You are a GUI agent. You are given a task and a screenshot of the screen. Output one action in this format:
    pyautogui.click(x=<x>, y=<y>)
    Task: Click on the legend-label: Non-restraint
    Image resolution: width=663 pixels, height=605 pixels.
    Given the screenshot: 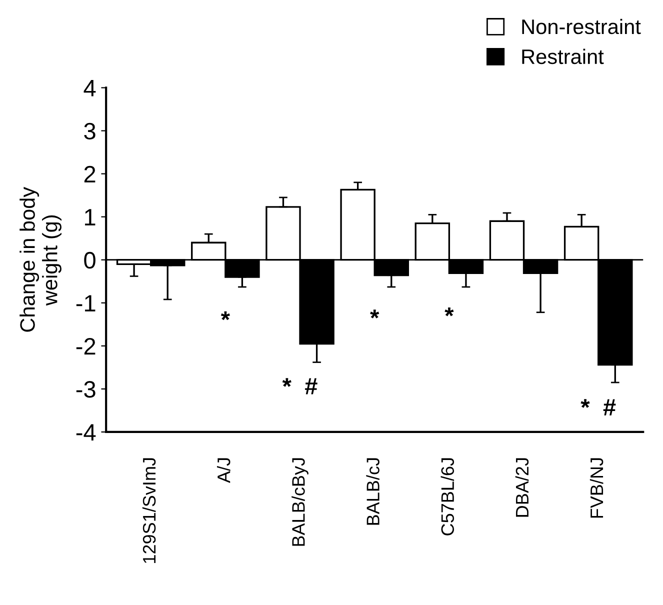 What is the action you would take?
    pyautogui.click(x=581, y=26)
    